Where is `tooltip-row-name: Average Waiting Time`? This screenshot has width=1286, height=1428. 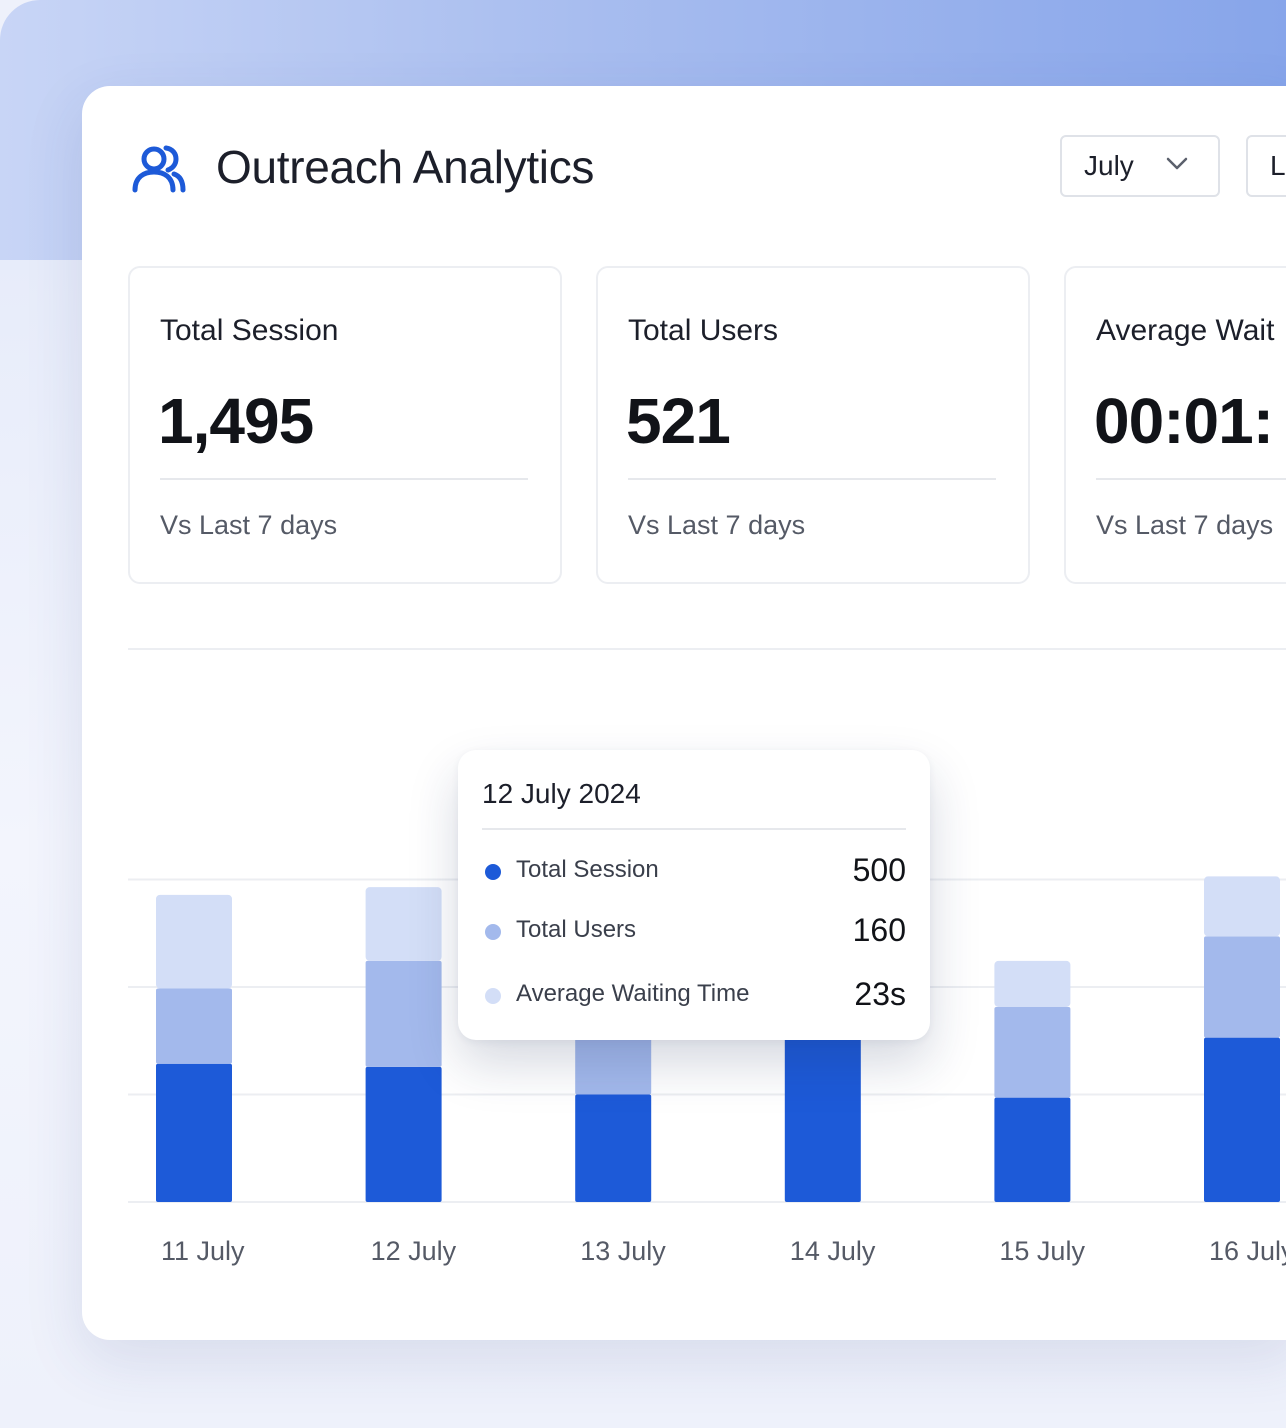
tooltip-row-name: Average Waiting Time is located at coordinates (633, 993).